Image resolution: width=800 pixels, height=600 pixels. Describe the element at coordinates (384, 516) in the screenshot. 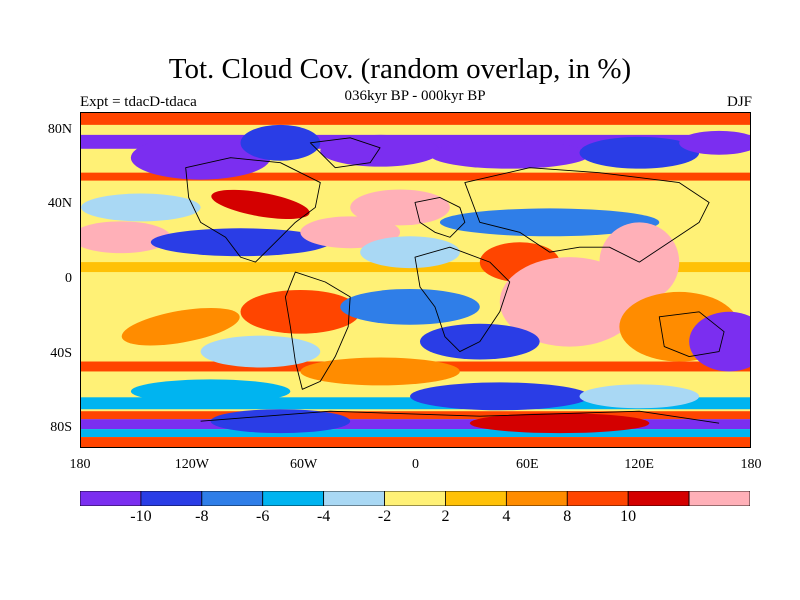

I see `colorbar-label: -2` at that location.